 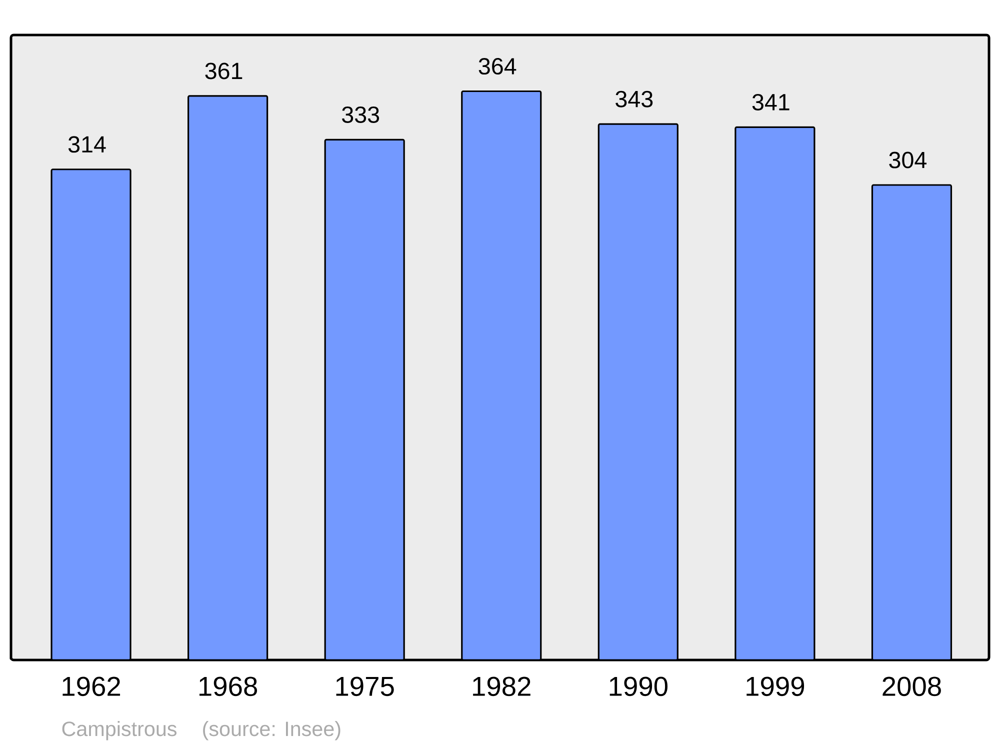 What do you see at coordinates (228, 686) in the screenshot?
I see `x-tick-label: 1968` at bounding box center [228, 686].